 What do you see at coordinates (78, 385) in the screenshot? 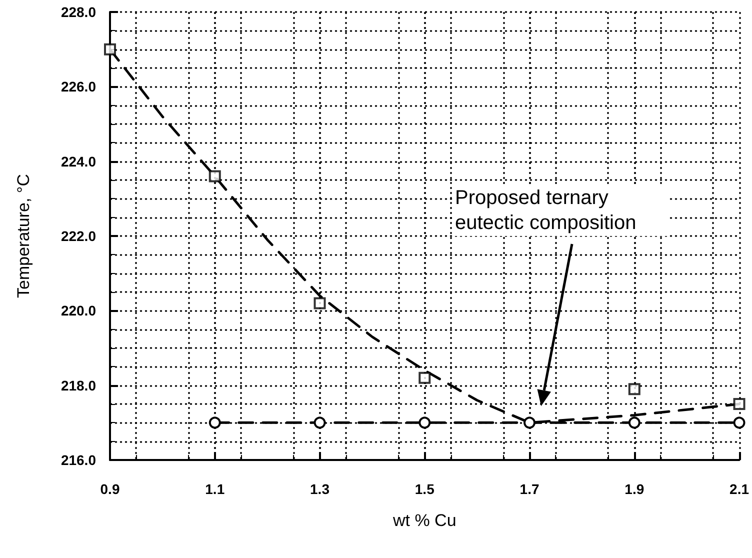
I see `y-tick-label: 218.0` at bounding box center [78, 385].